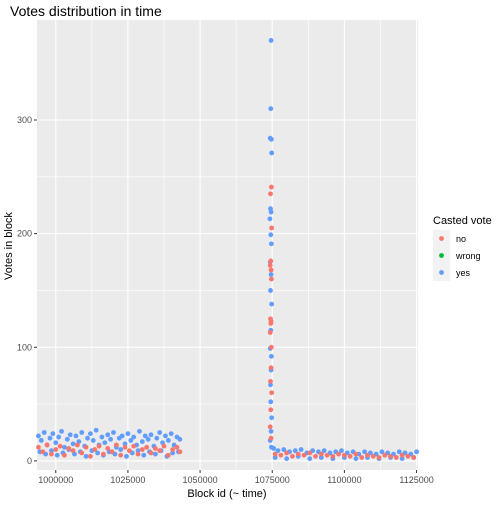  What do you see at coordinates (344, 480) in the screenshot?
I see `x-tick-label: 1100000` at bounding box center [344, 480].